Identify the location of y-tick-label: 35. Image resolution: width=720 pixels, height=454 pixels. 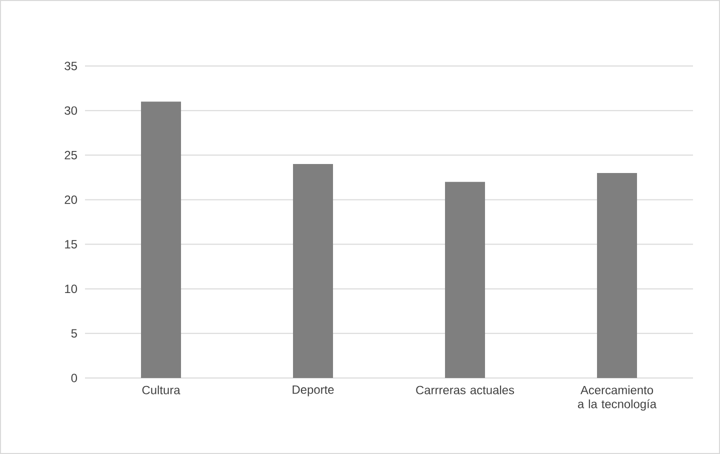
(70, 66).